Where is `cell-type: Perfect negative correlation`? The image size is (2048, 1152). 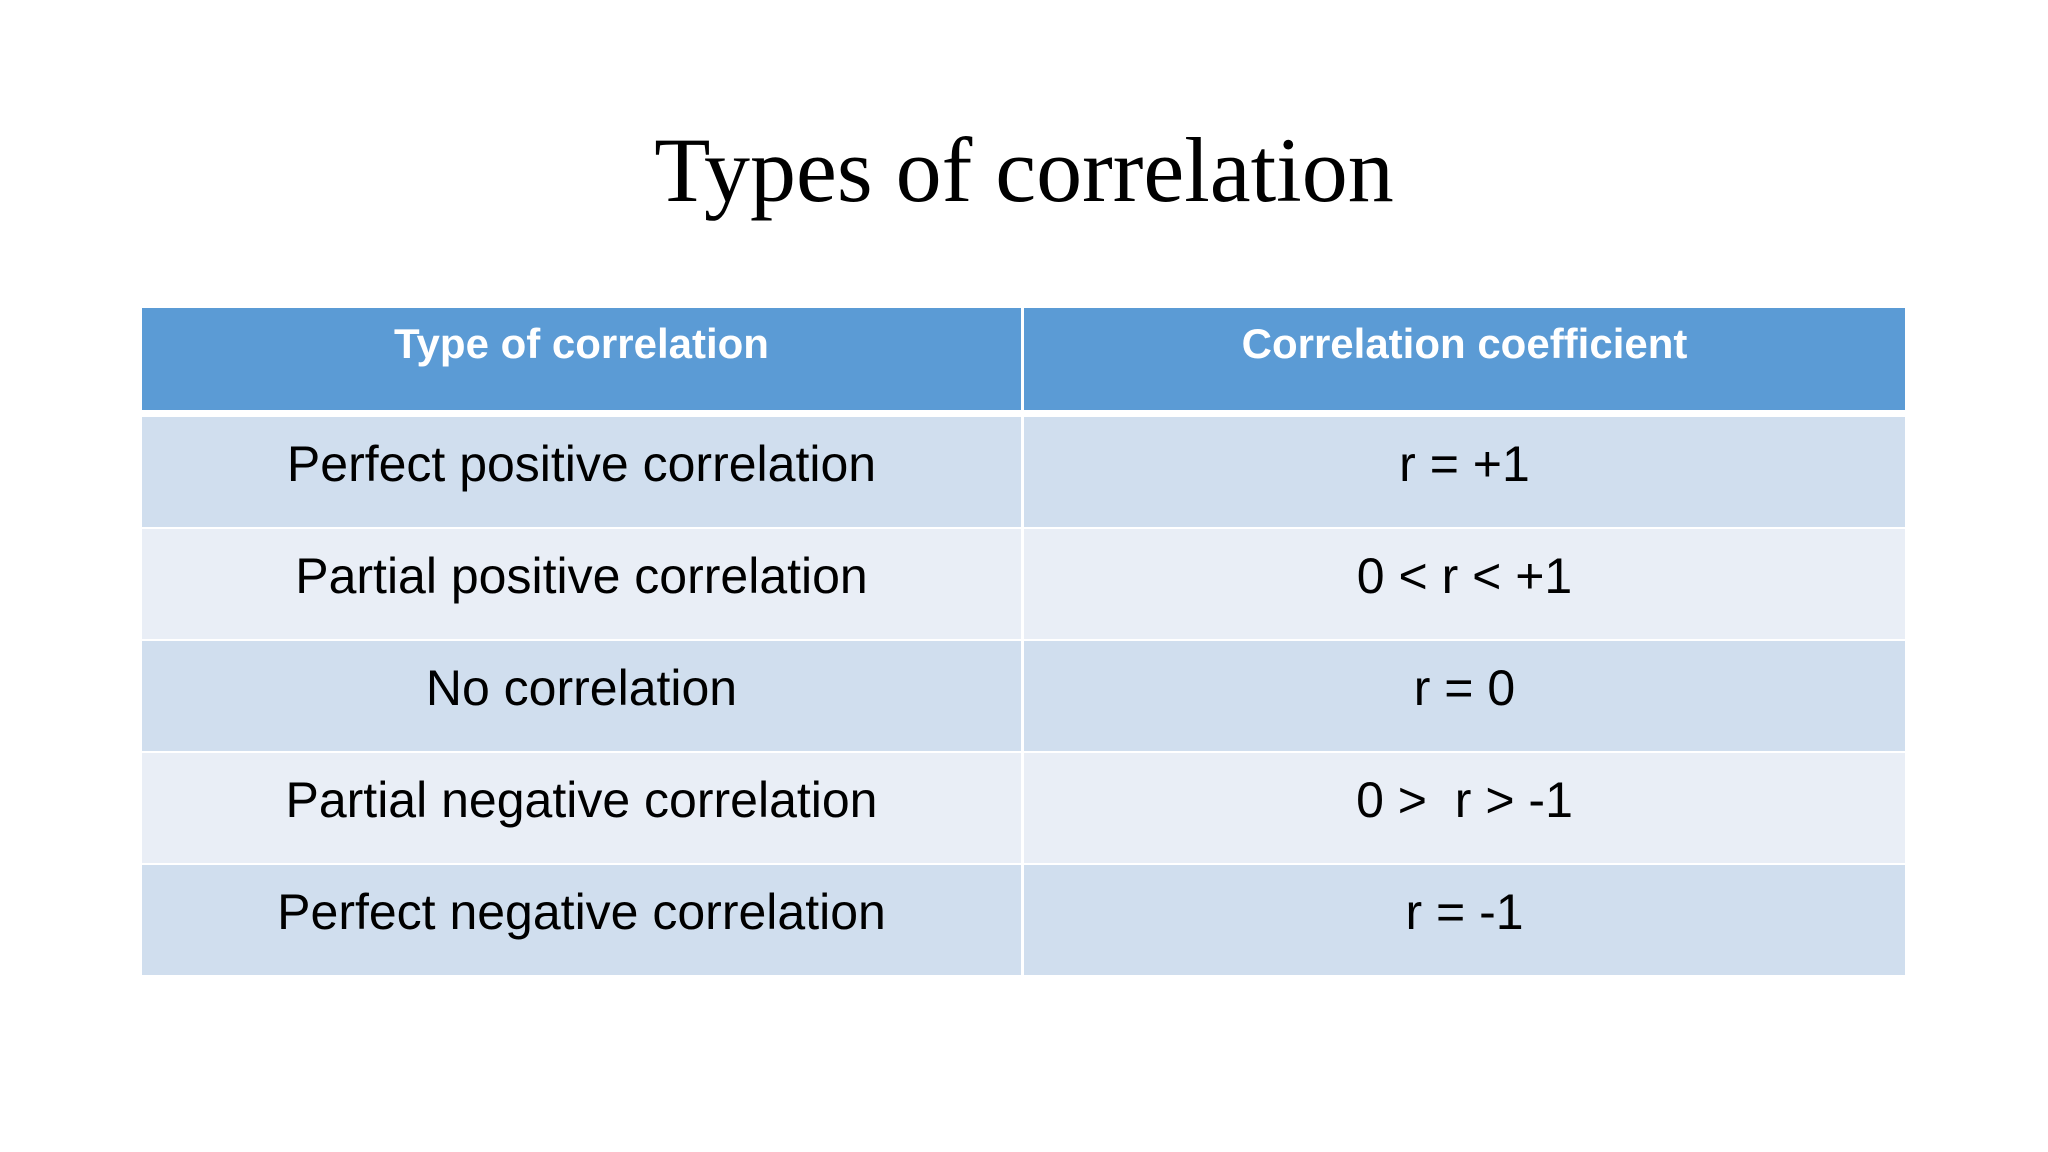 cell-type: Perfect negative correlation is located at coordinates (583, 918).